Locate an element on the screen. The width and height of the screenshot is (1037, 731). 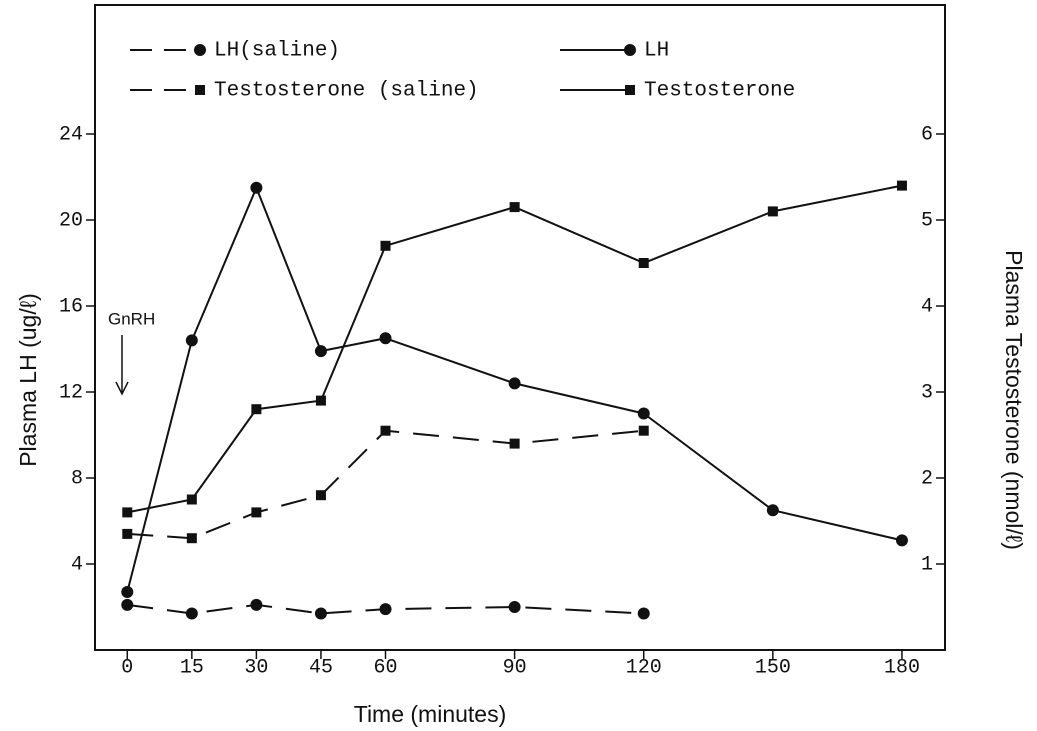
x-tick-label: 120 is located at coordinates (644, 667).